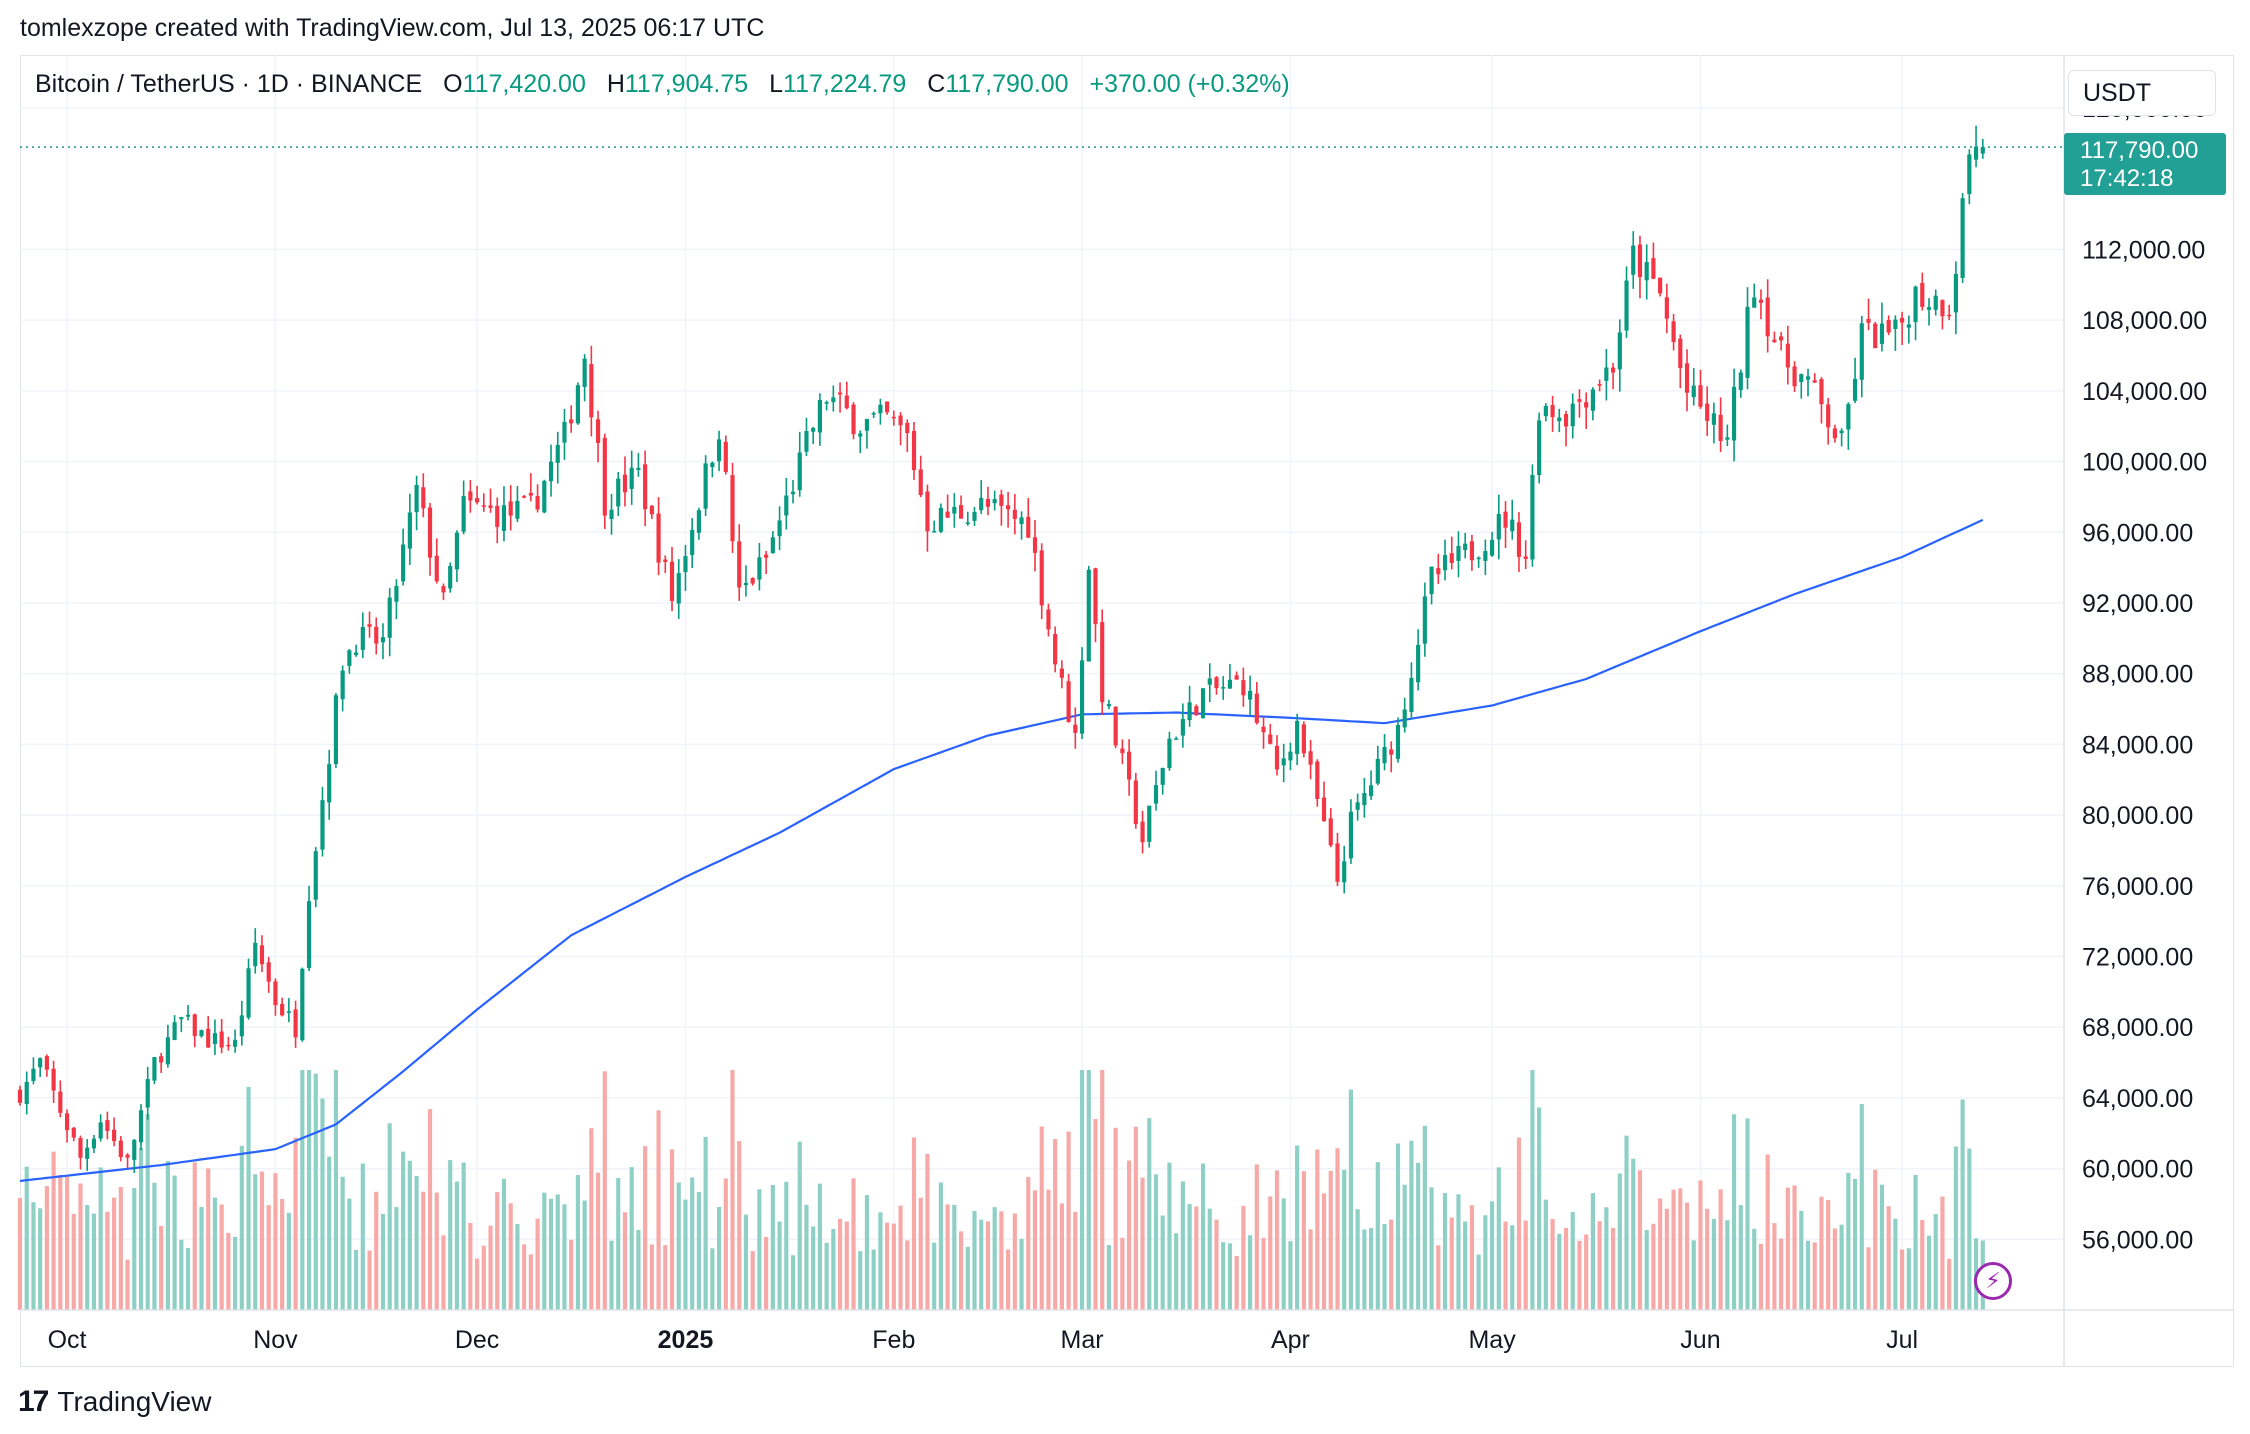 The width and height of the screenshot is (2250, 1434). What do you see at coordinates (229, 84) in the screenshot?
I see `symbol-title: Bitcoin / TetherUS · 1D · BINANCE` at bounding box center [229, 84].